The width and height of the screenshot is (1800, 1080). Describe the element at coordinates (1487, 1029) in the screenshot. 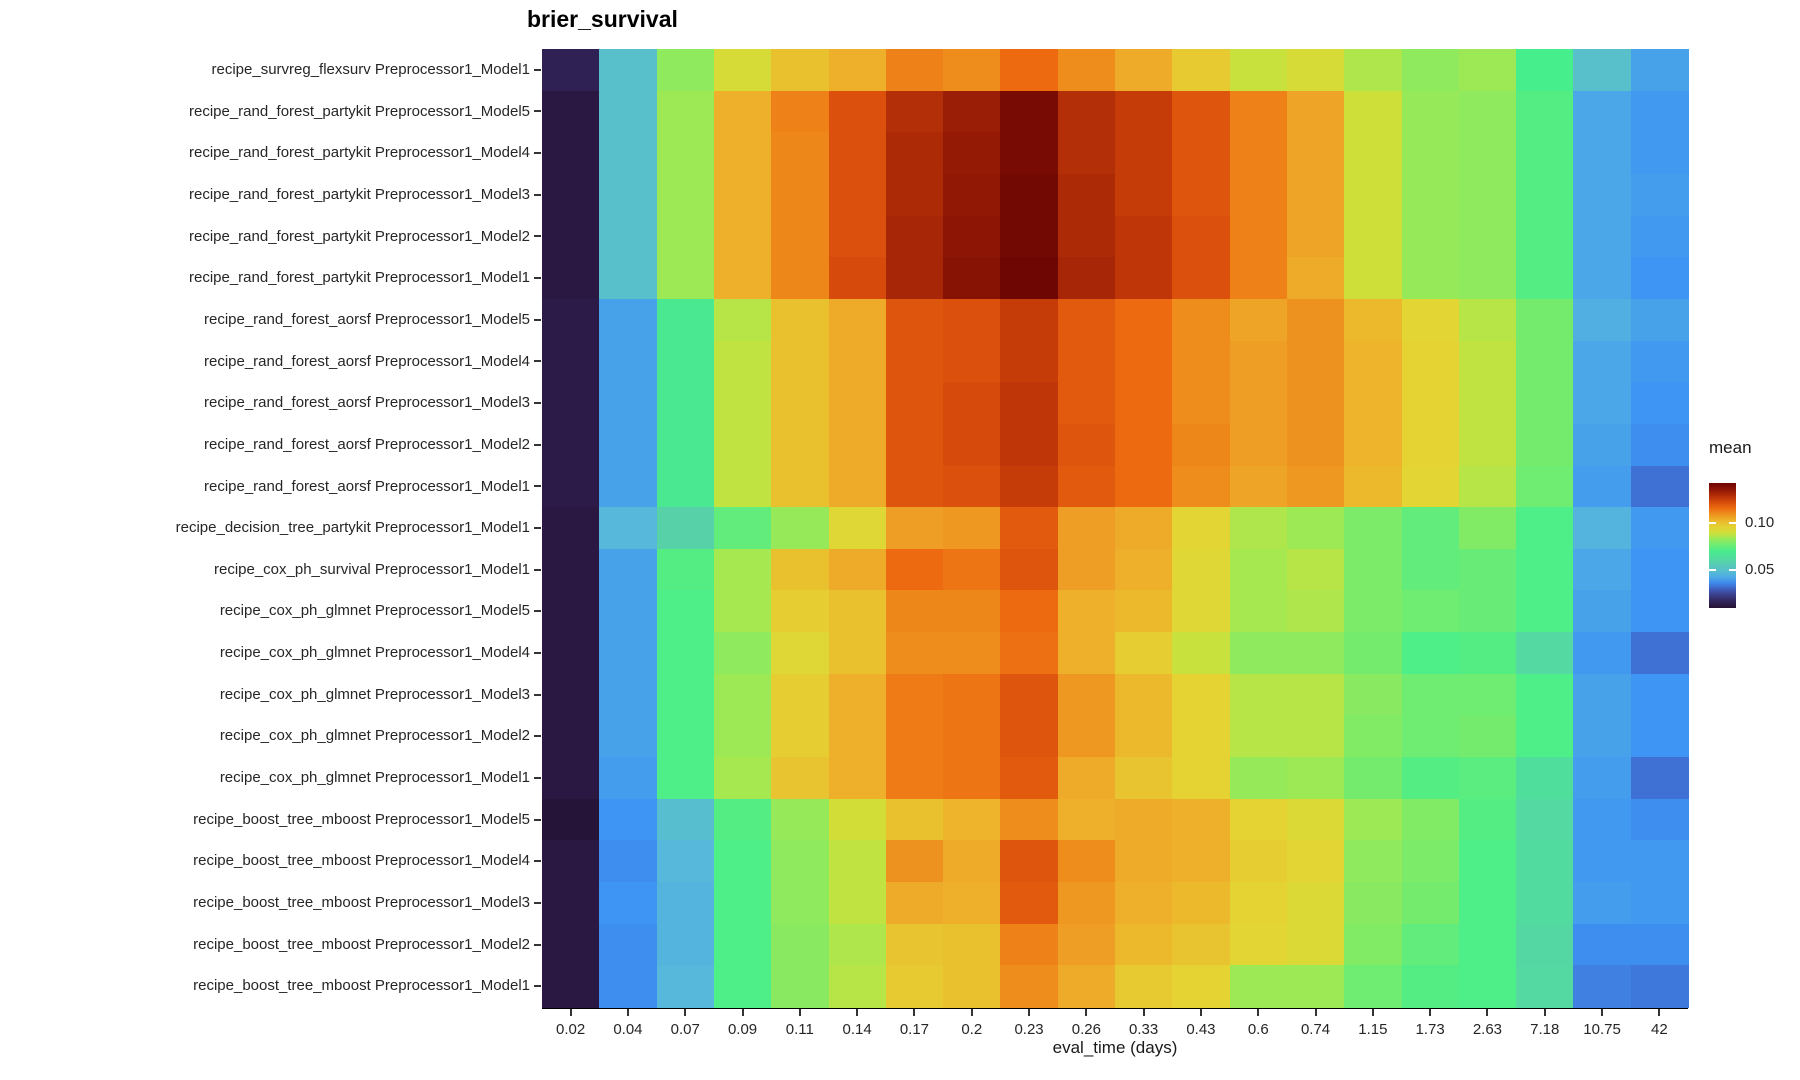

I see `x-axis-label: 2.63` at that location.